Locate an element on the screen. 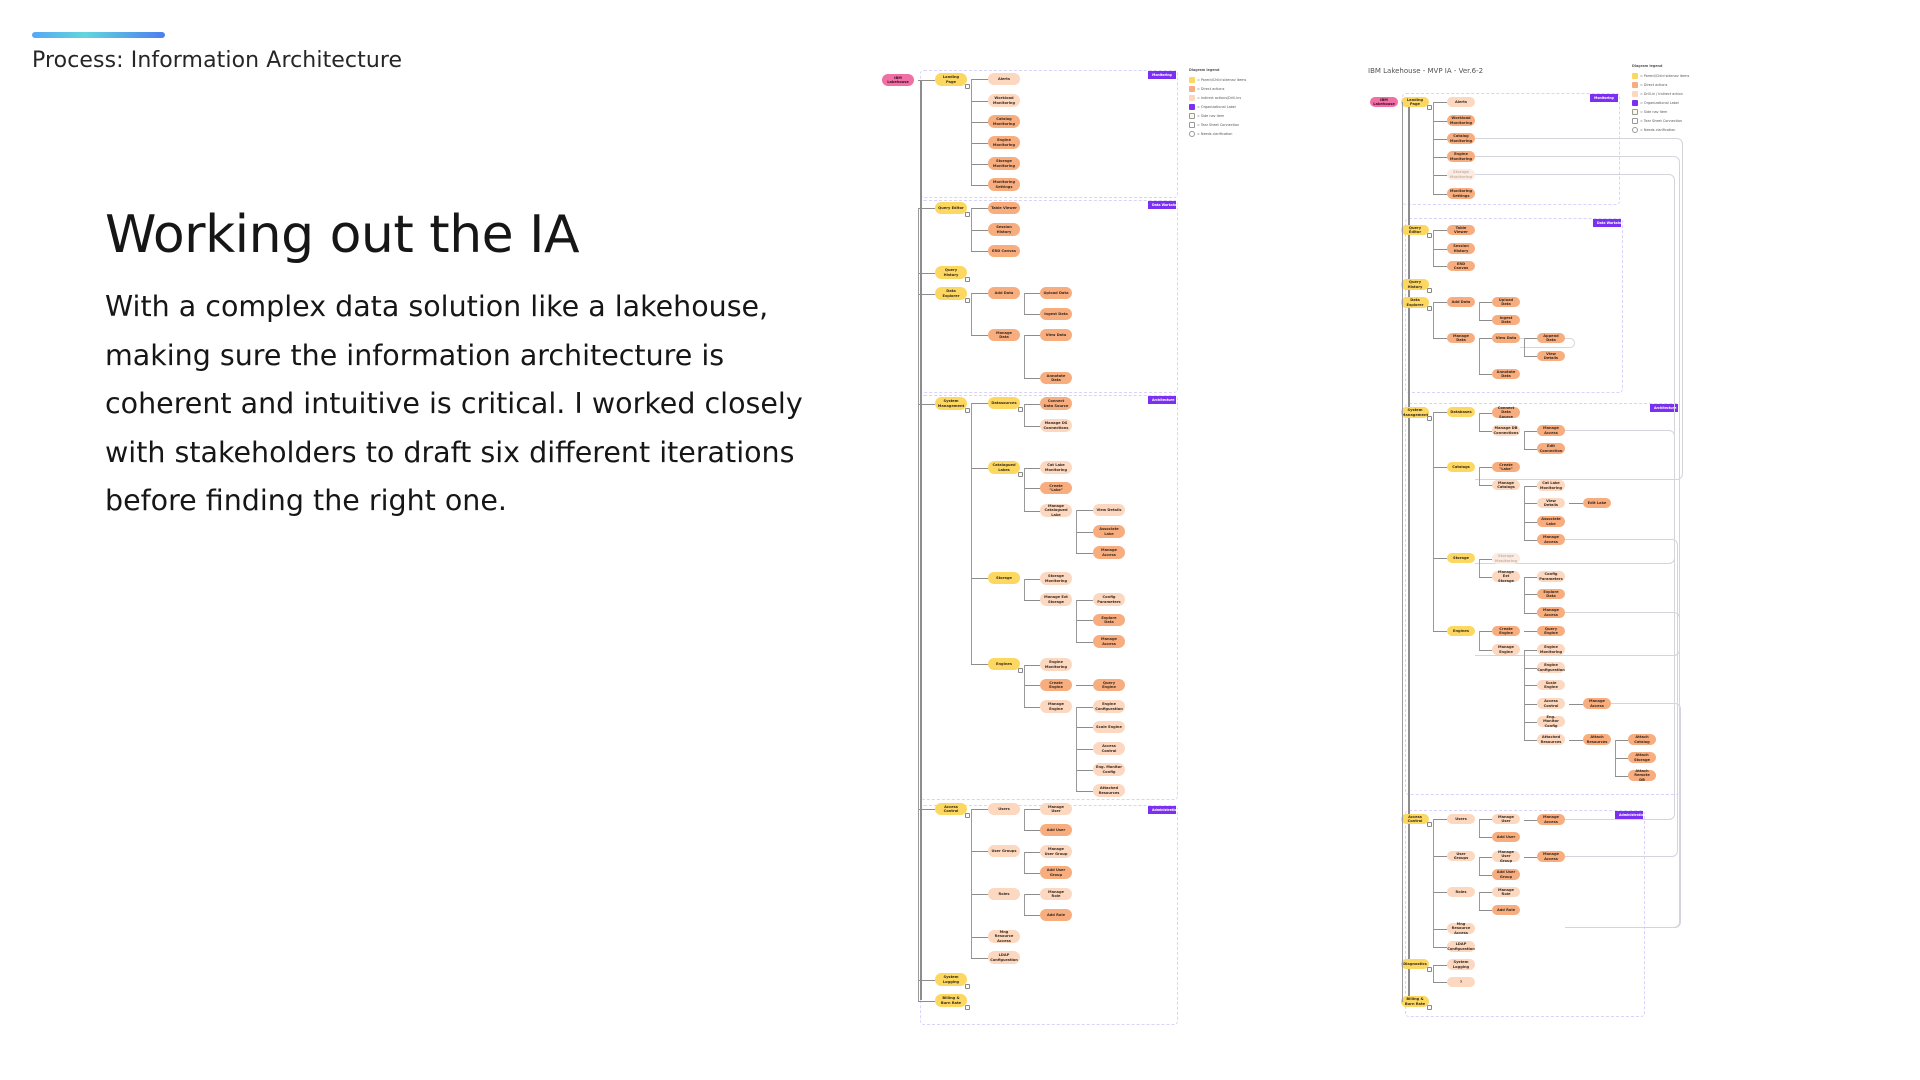 The image size is (1920, 1080). ia-node: Query Engine is located at coordinates (1551, 631).